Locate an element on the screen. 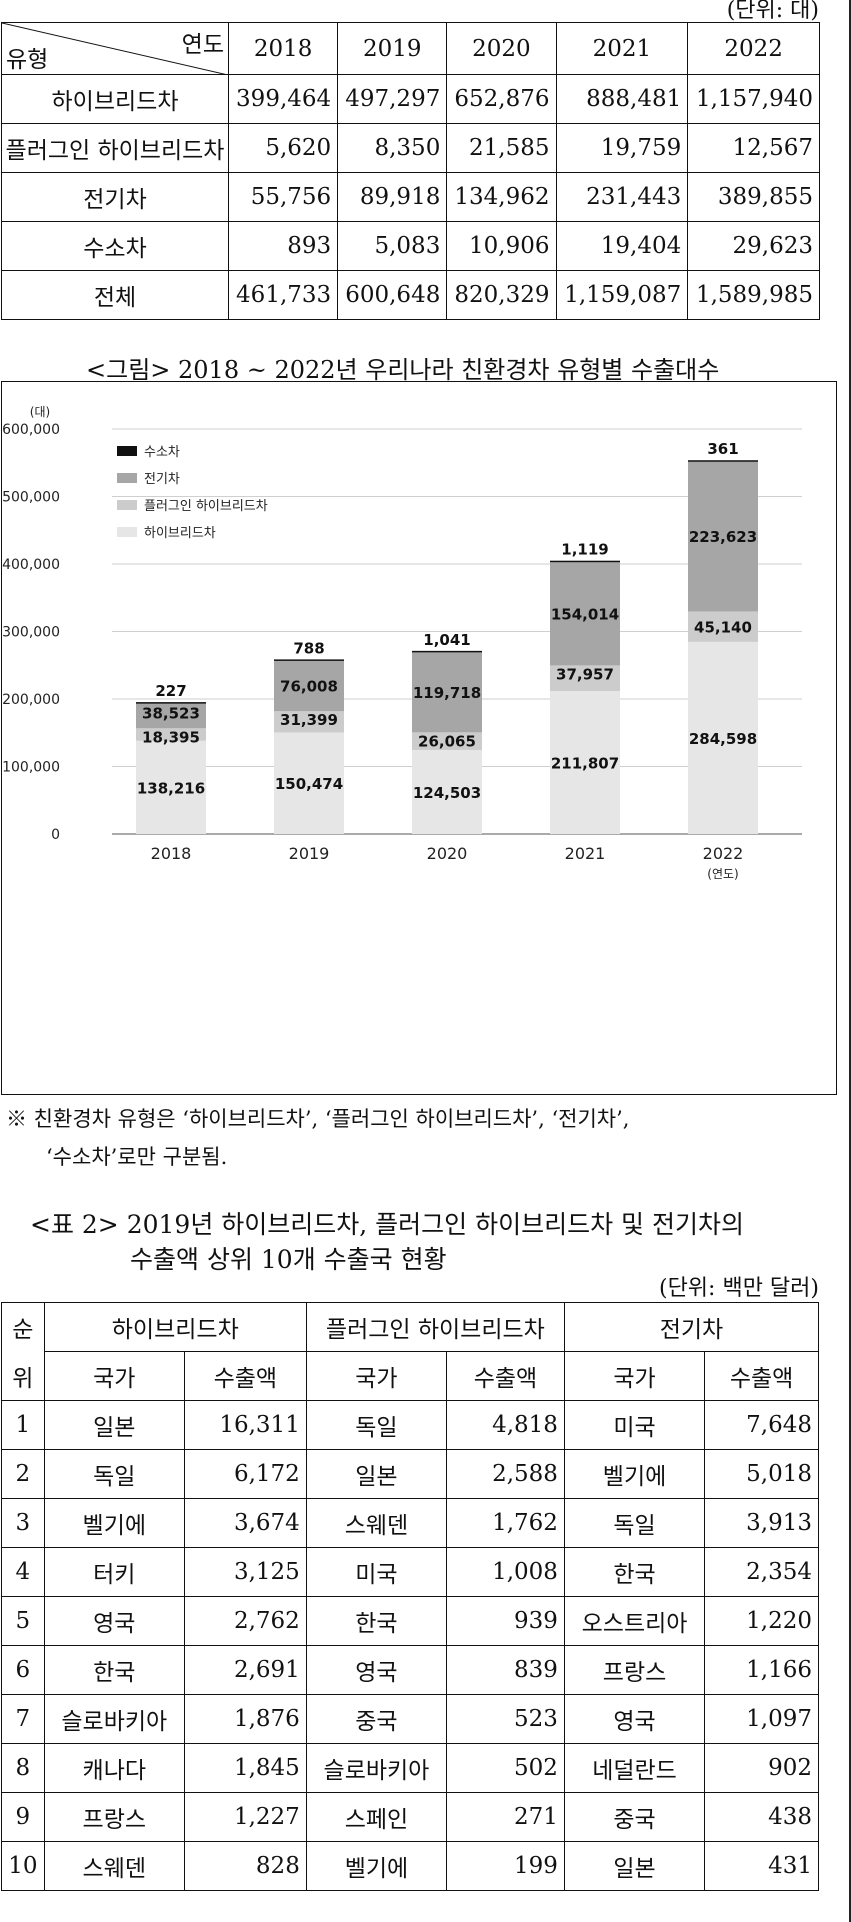  corner-type-label: 유형 is located at coordinates (27, 60).